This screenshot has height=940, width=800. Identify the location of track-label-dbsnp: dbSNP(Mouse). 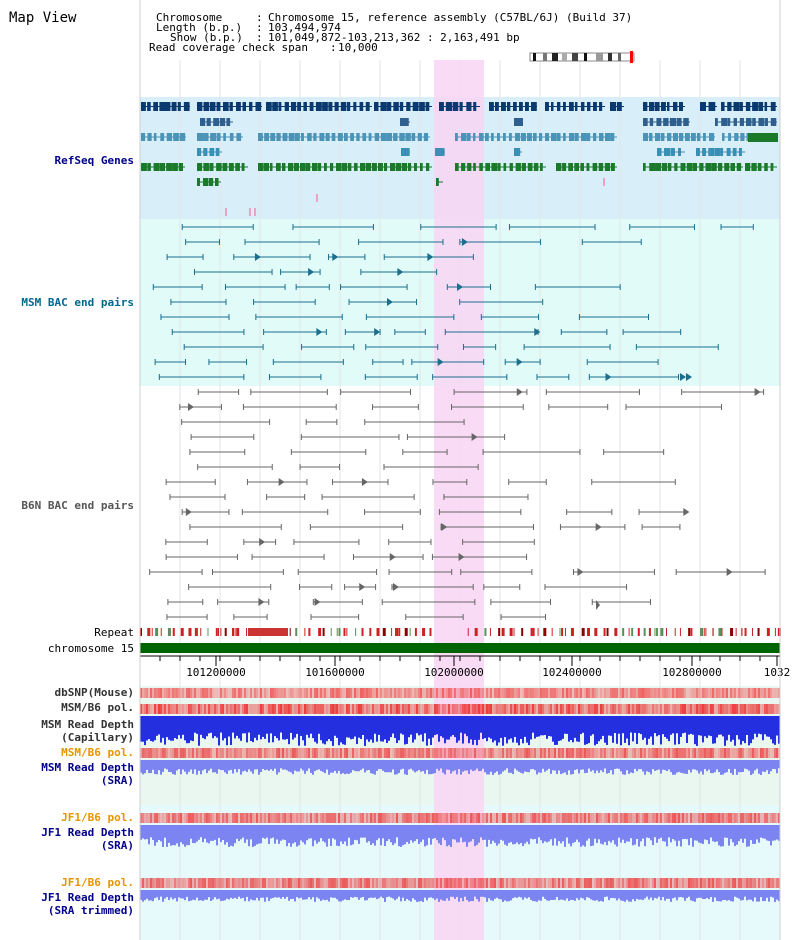
(94, 692).